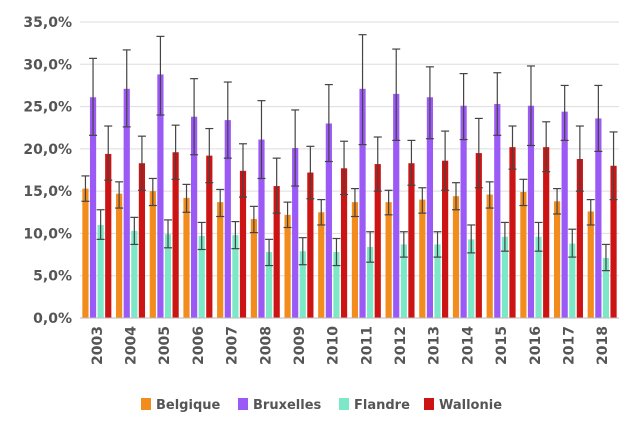 The height and width of the screenshot is (435, 635). I want to click on bar-bruxelles-2014, so click(463, 212).